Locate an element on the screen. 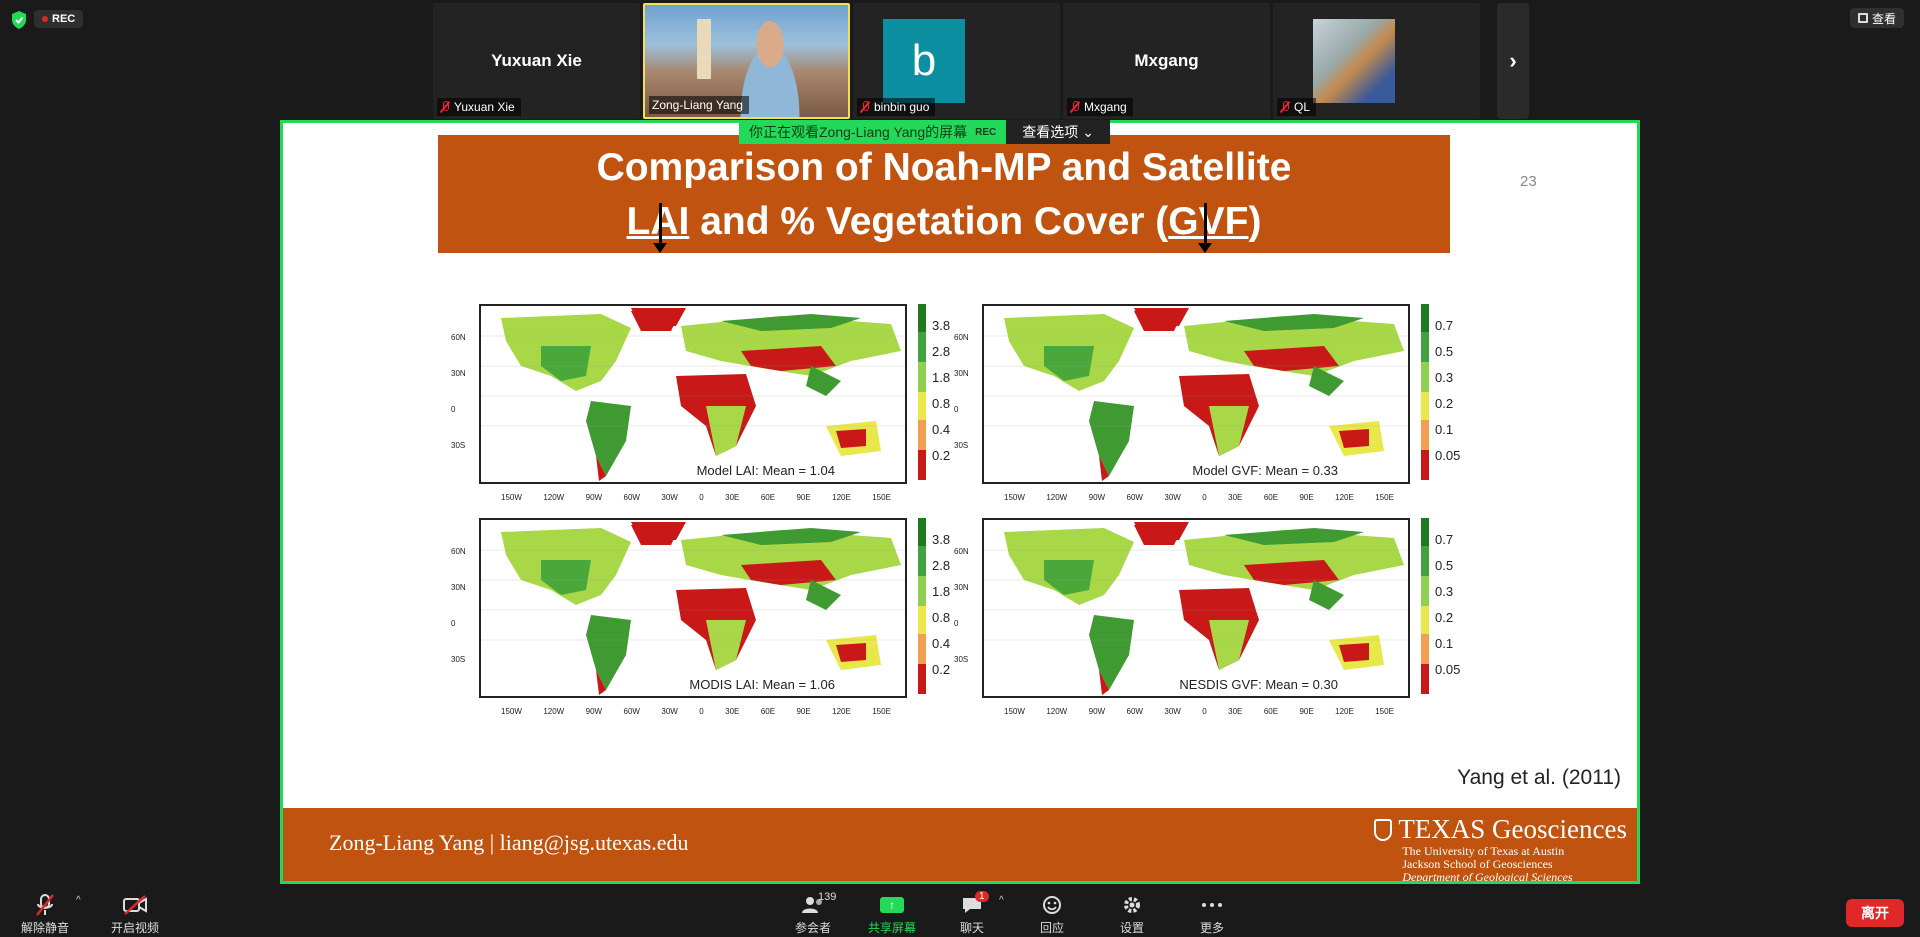 This screenshot has width=1920, height=937. chat-icon: 1 is located at coordinates (972, 905).